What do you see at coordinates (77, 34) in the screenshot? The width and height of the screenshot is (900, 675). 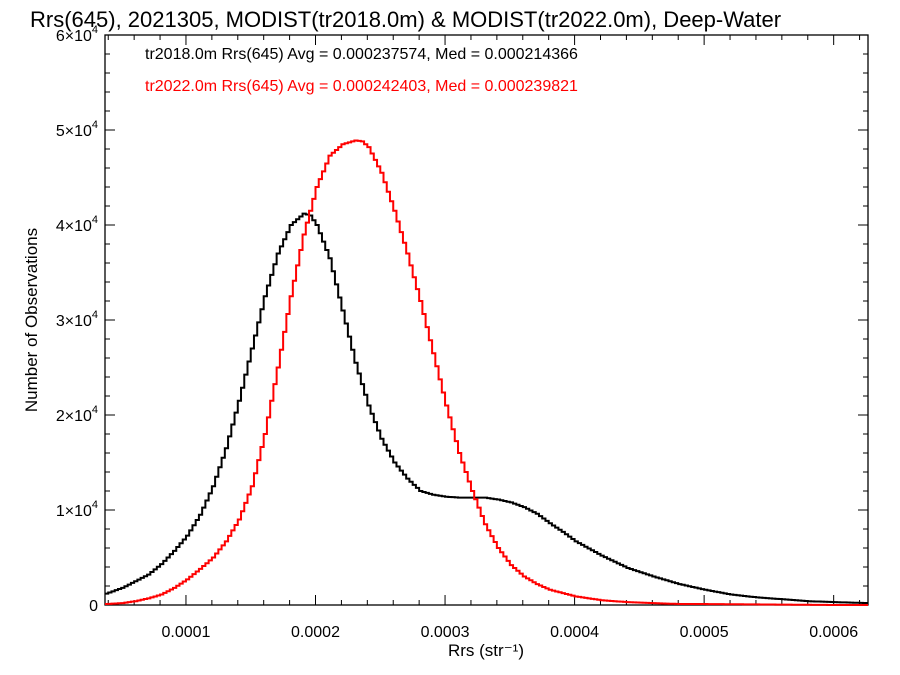 I see `y-tick-label: 6×10⁴` at bounding box center [77, 34].